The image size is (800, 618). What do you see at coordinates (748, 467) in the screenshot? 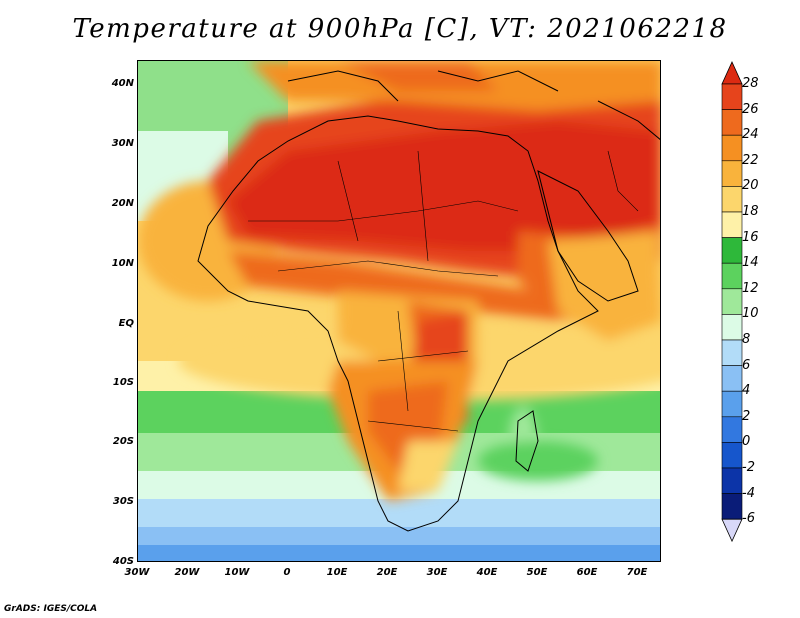
I see `colorbar-tick-label: -2` at bounding box center [748, 467].